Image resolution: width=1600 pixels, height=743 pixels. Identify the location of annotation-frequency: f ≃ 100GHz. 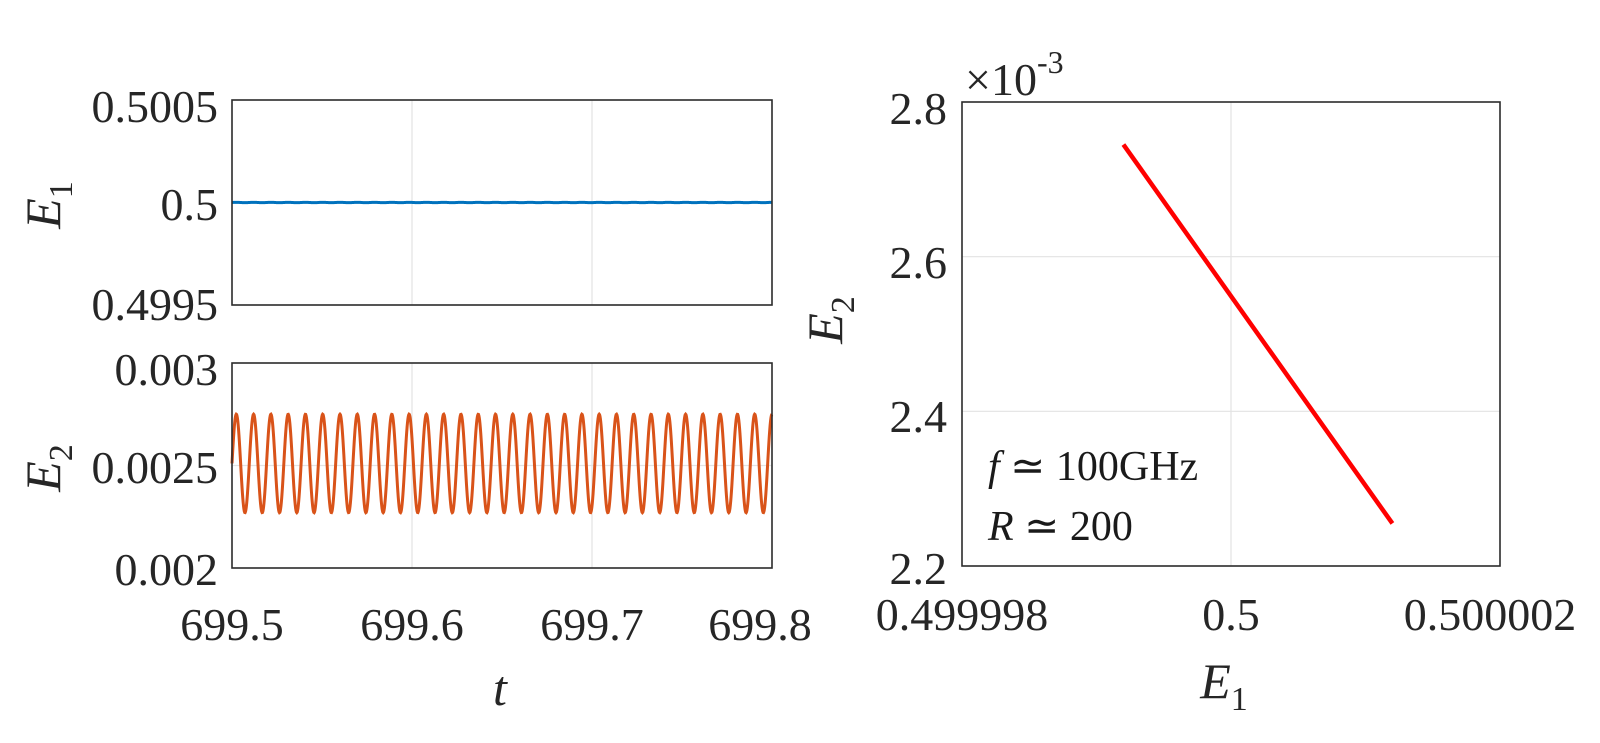
(1093, 467).